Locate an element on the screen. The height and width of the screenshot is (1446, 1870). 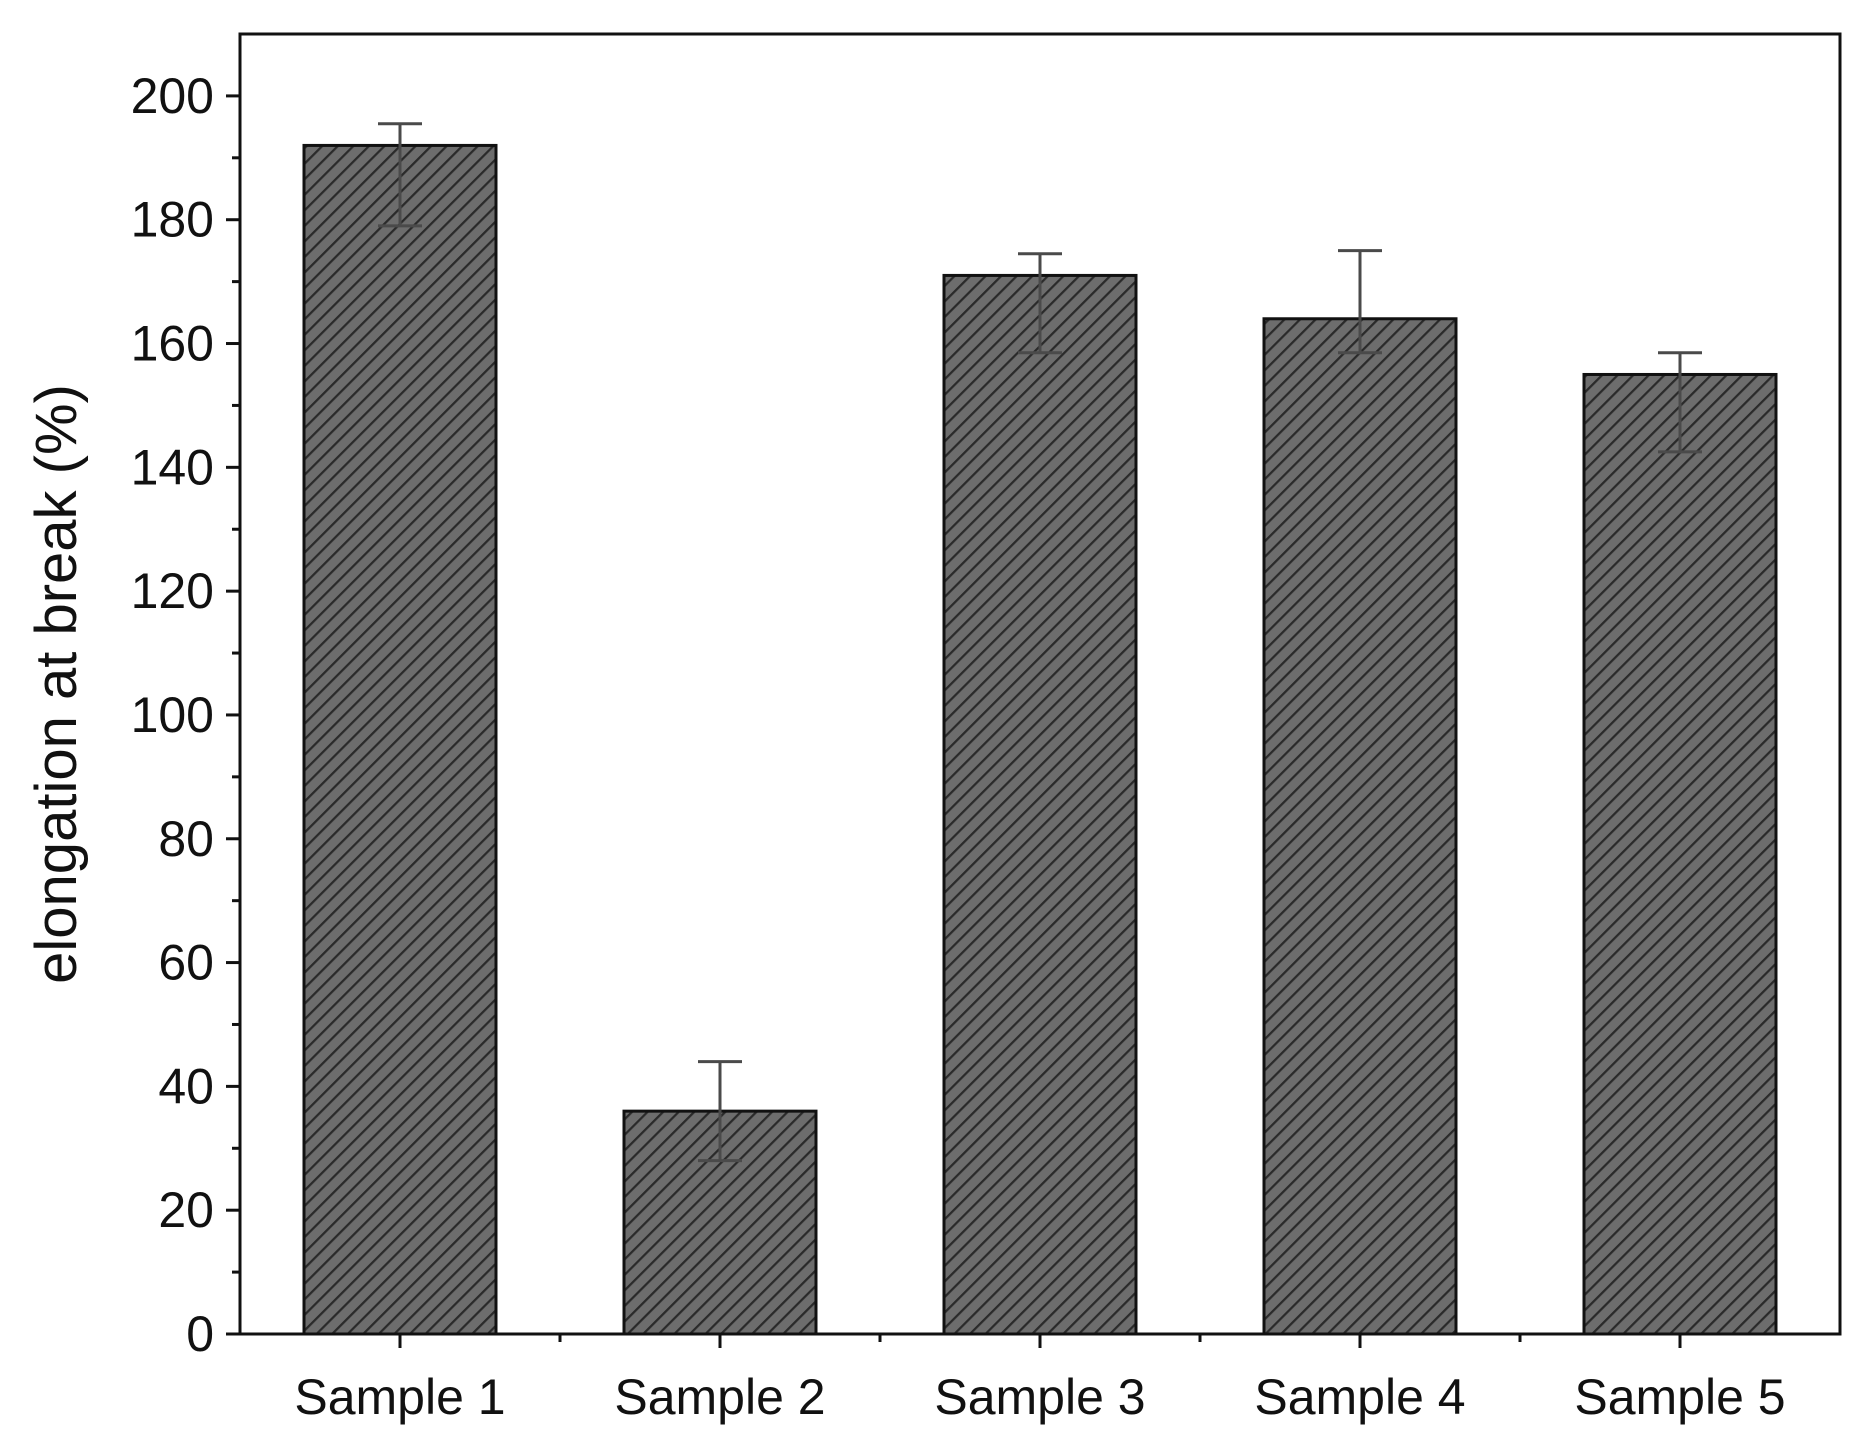
y-tick-label: 20 is located at coordinates (186, 1210).